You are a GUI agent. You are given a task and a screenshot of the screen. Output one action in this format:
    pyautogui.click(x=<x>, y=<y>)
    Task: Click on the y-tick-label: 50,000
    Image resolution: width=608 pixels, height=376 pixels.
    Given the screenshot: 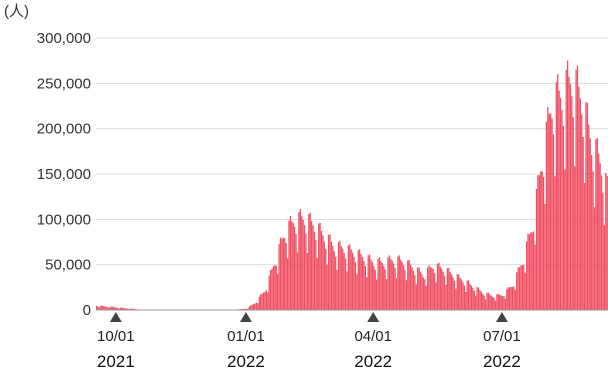 What is the action you would take?
    pyautogui.click(x=68, y=265)
    